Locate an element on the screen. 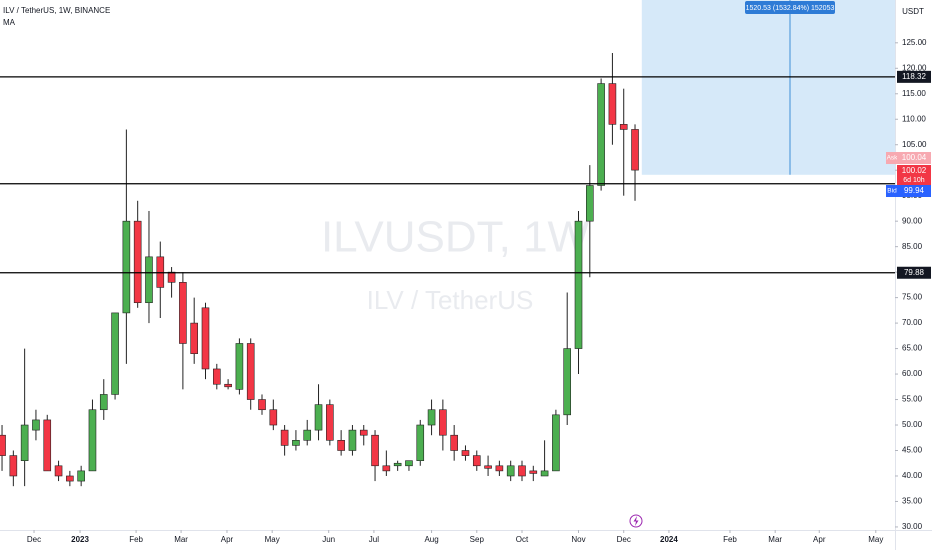 This screenshot has height=550, width=932. x-tick-label: Nov is located at coordinates (578, 539).